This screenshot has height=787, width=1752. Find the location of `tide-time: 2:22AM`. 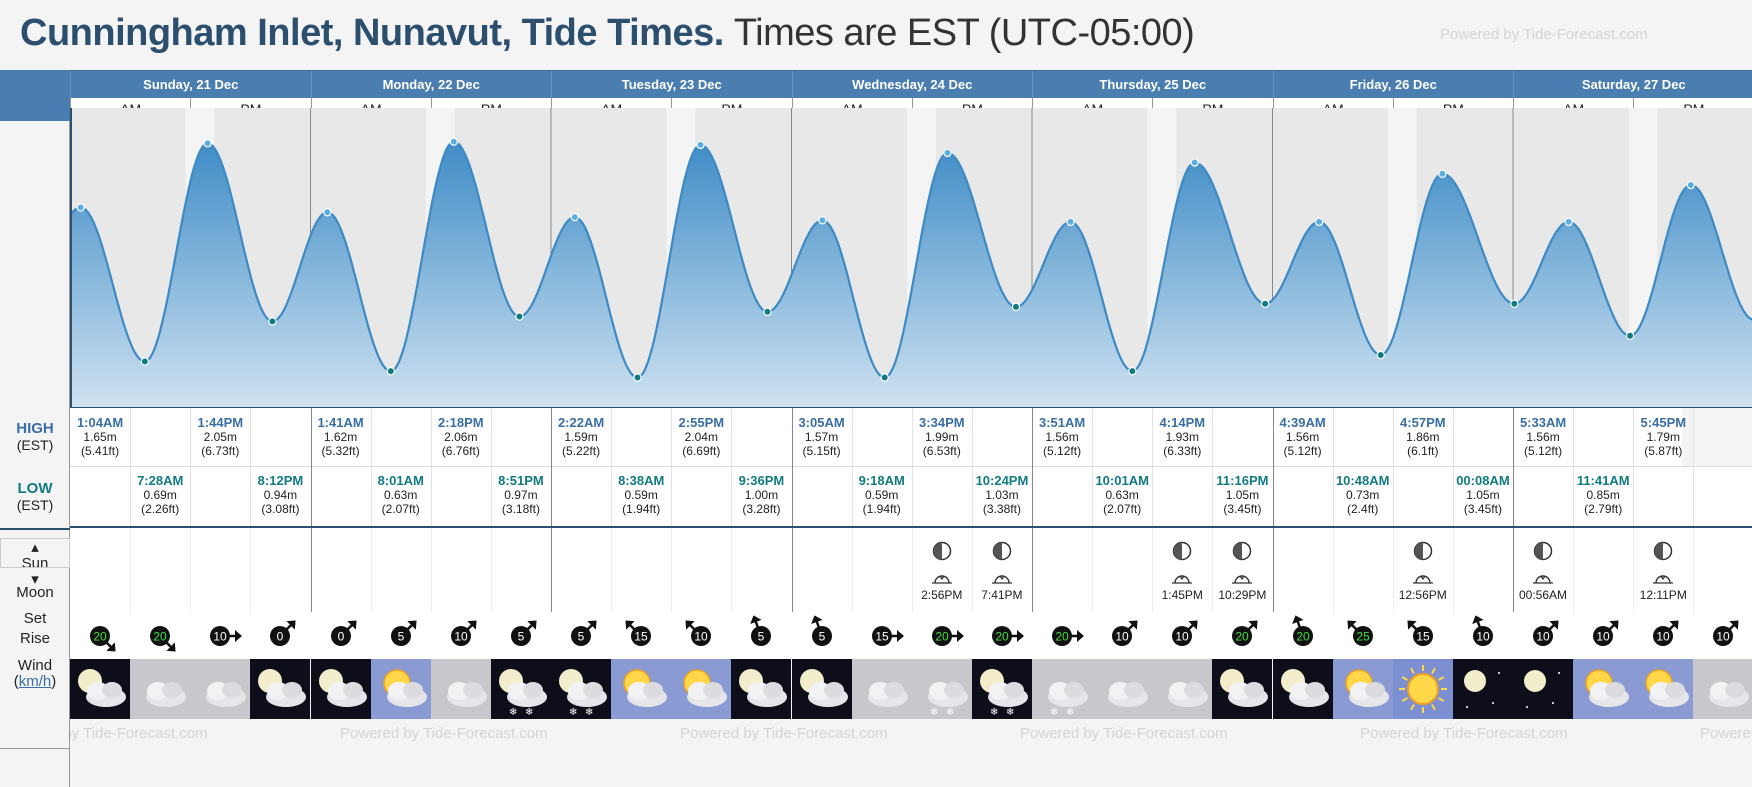

tide-time: 2:22AM is located at coordinates (581, 422).